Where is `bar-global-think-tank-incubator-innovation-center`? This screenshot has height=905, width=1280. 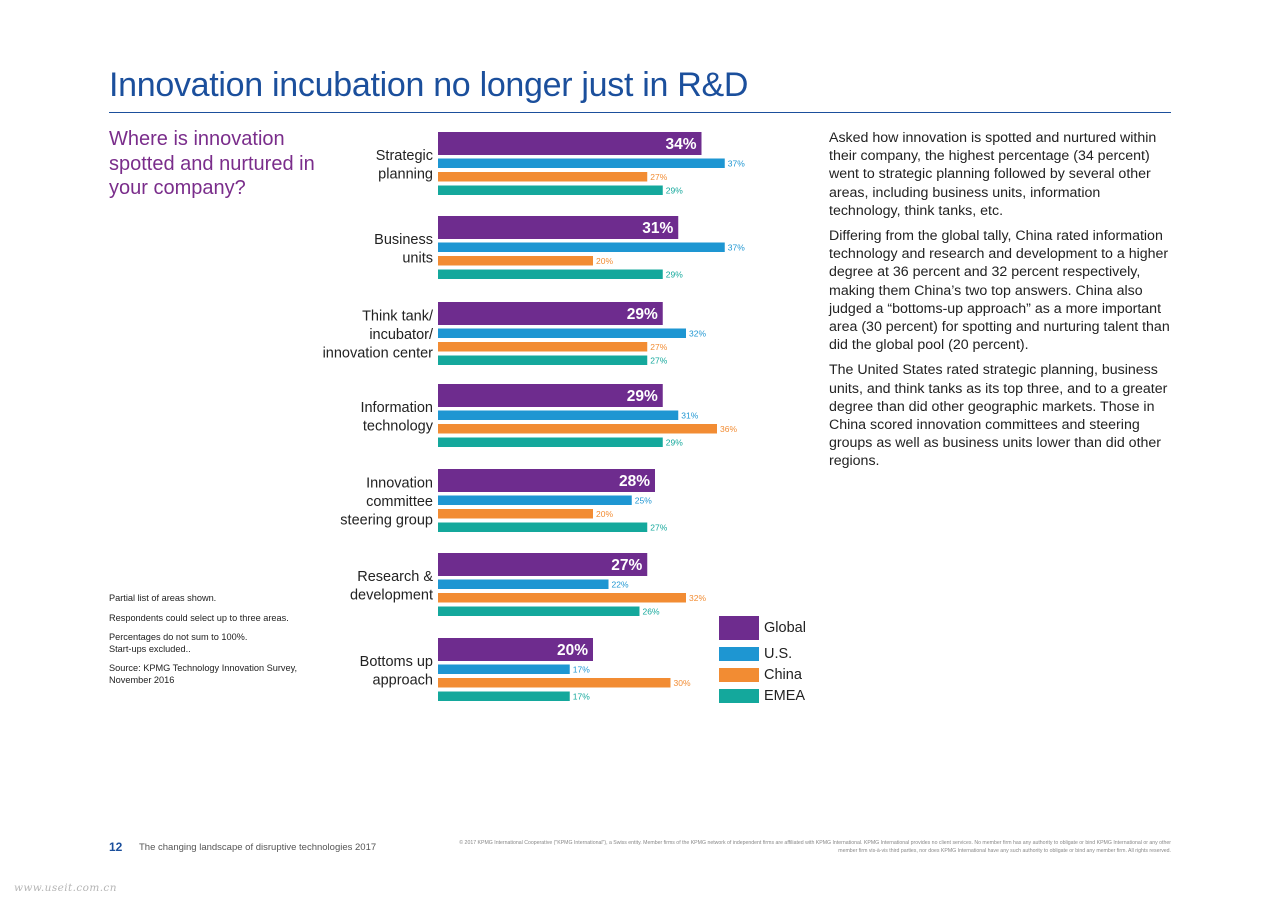 bar-global-think-tank-incubator-innovation-center is located at coordinates (550, 313).